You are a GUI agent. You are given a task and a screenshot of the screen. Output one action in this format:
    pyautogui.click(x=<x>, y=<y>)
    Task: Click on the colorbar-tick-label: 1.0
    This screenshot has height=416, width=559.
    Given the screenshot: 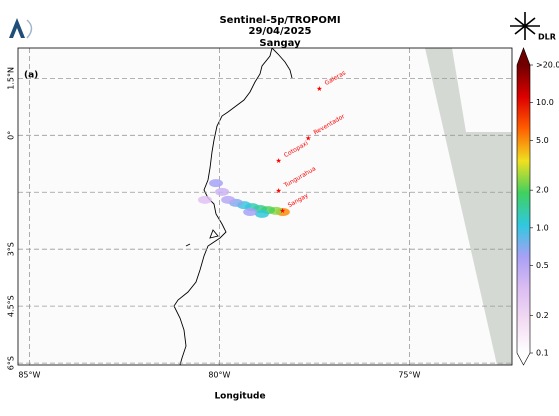 What is the action you would take?
    pyautogui.click(x=542, y=227)
    